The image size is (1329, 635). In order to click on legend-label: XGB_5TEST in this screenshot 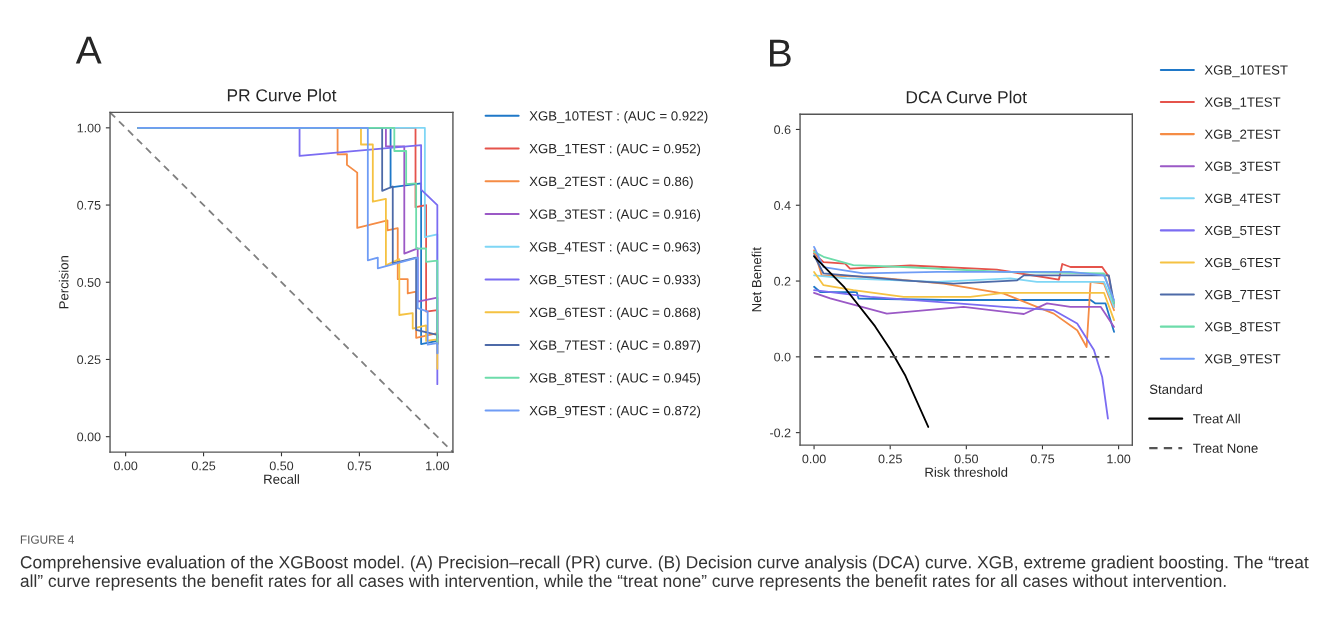, I will do `click(1242, 231)`.